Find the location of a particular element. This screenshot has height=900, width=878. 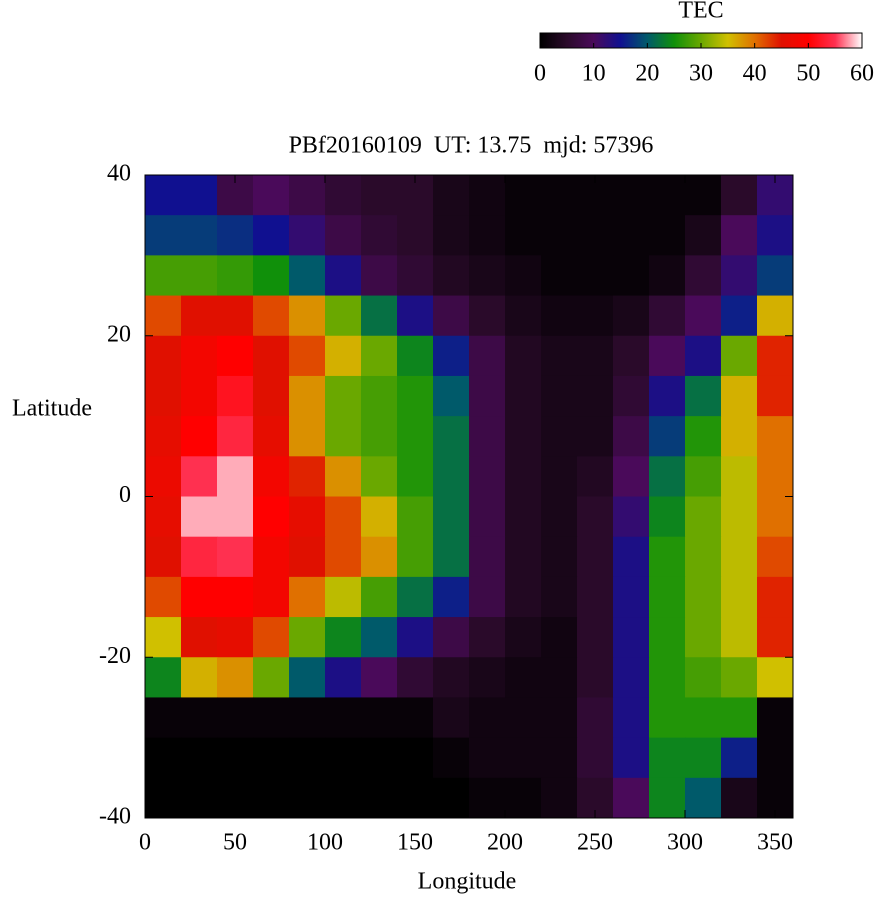

colorbar-tick-label: 10 is located at coordinates (594, 74).